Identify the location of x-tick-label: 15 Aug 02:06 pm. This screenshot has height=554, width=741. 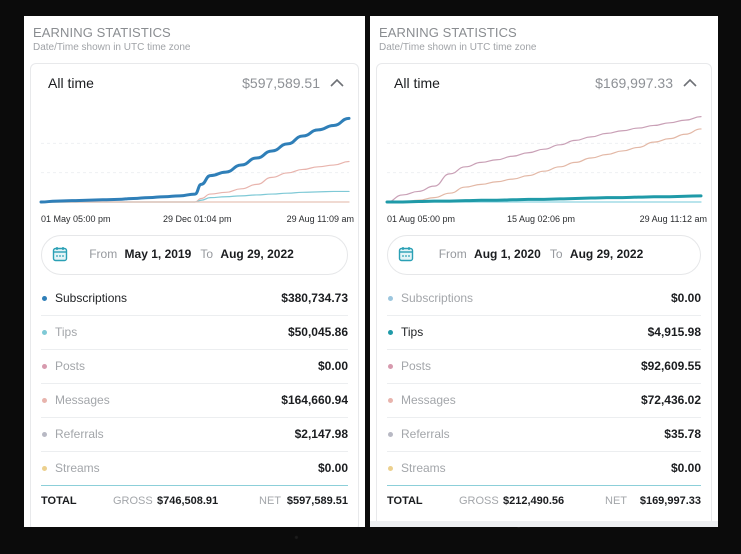
(541, 219).